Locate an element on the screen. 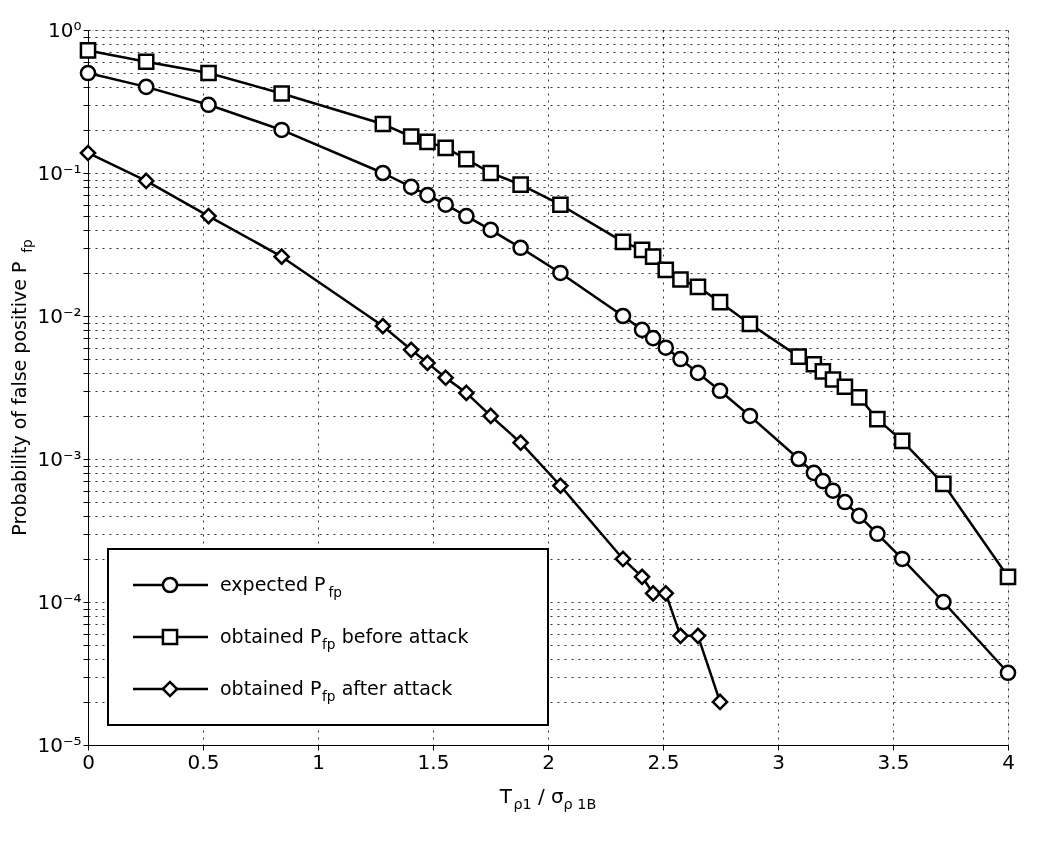 The image size is (1057, 841). y-tick-label: 10⁻² is located at coordinates (59, 315).